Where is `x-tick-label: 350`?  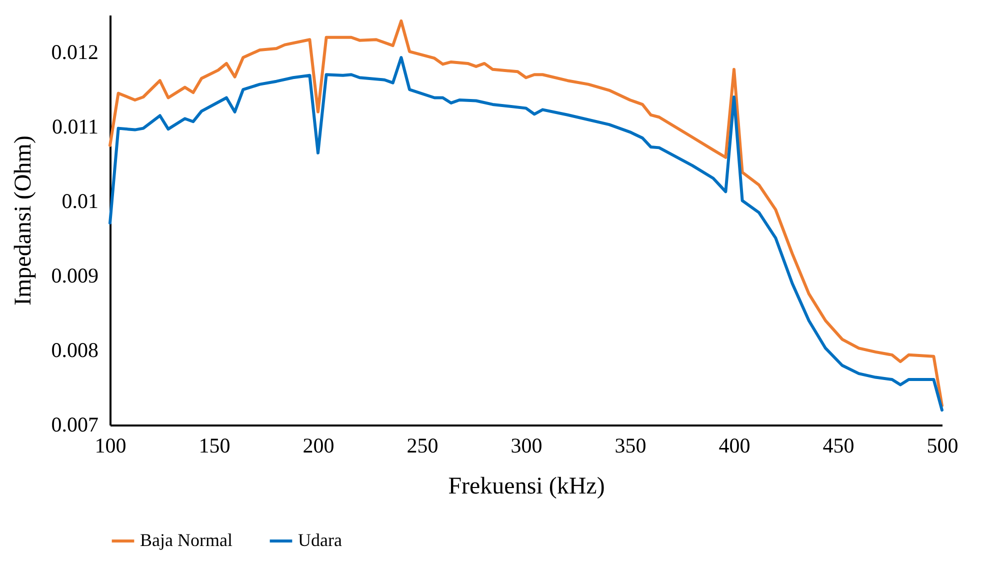 x-tick-label: 350 is located at coordinates (630, 446).